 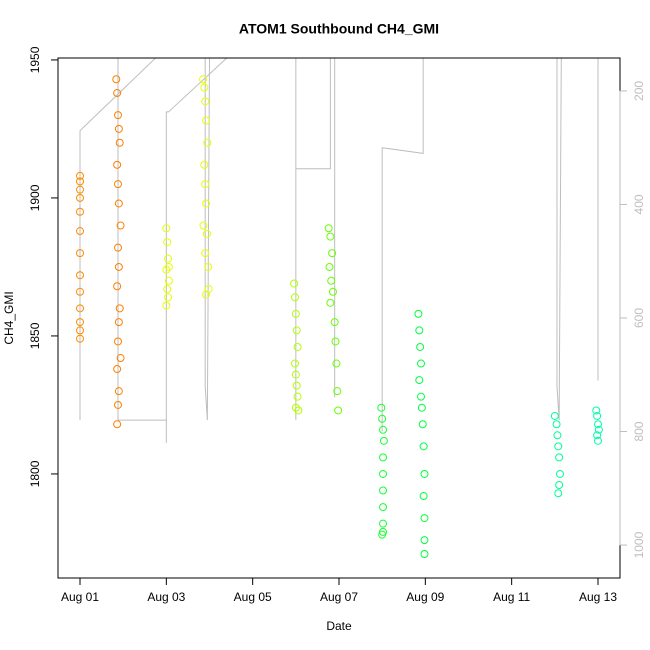 I want to click on y2-tick-label: 1000, so click(x=639, y=544).